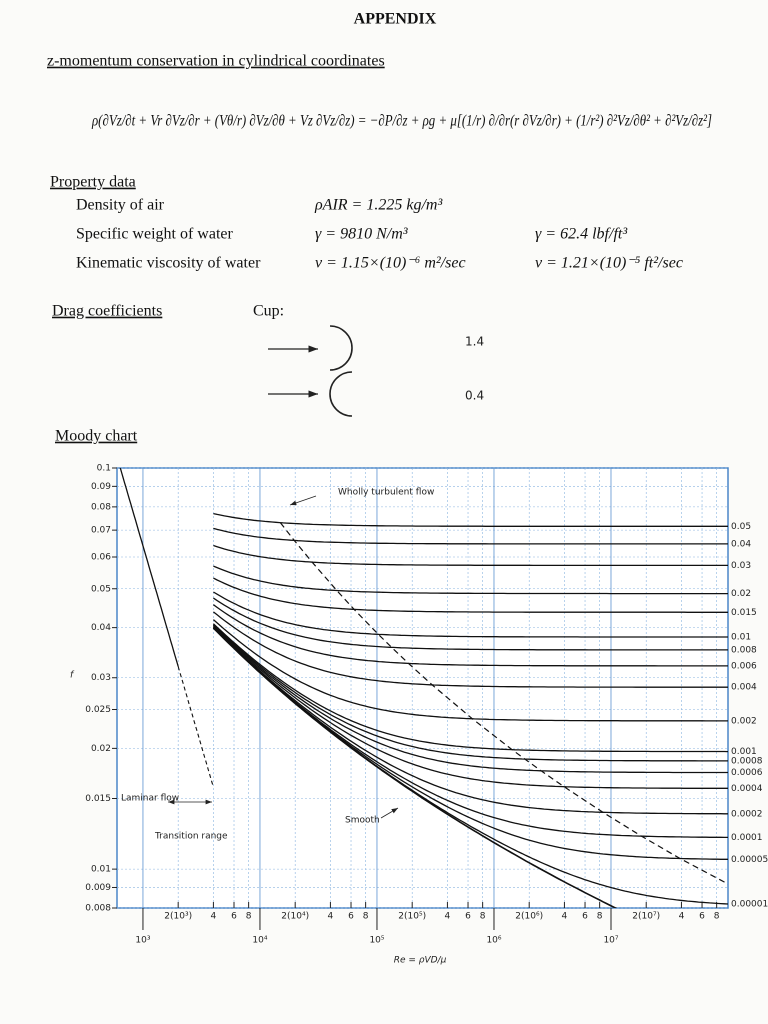  Describe the element at coordinates (361, 234) in the screenshot. I see `property-si: γ = 9810 N/m³` at that location.